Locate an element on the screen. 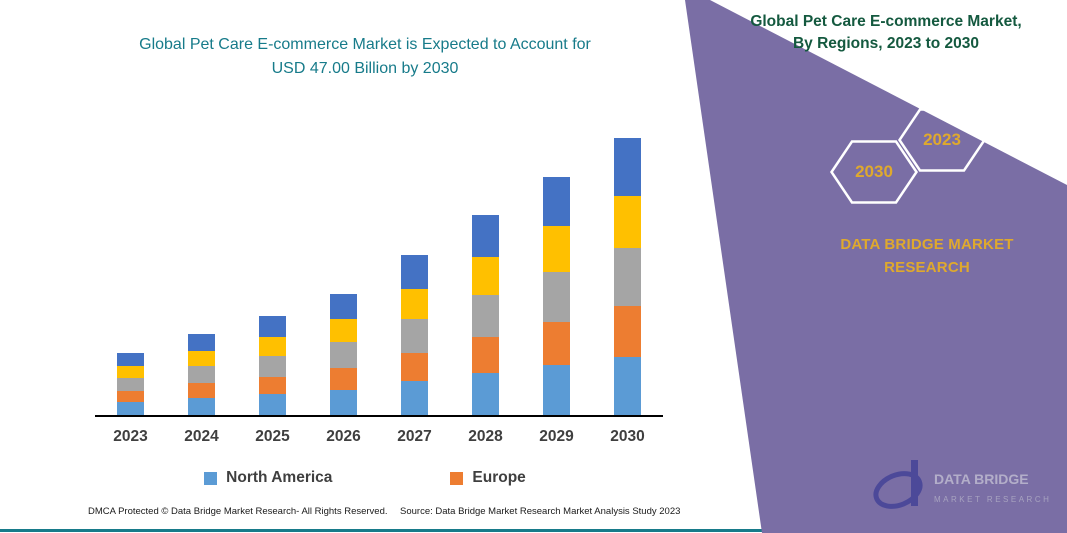  bar-2026 is located at coordinates (343, 267).